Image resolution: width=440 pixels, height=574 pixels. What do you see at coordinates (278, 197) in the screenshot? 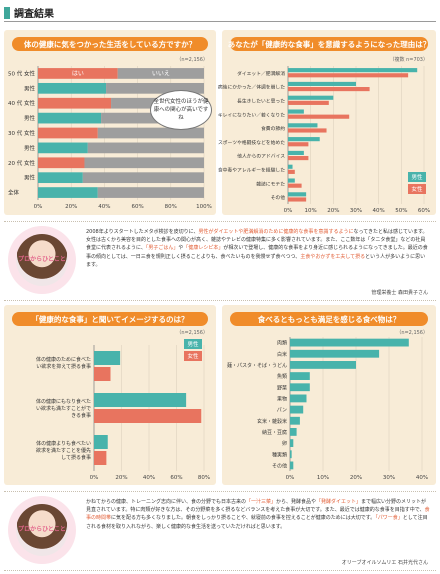
I see `chart2-category-label: その他` at bounding box center [278, 197].